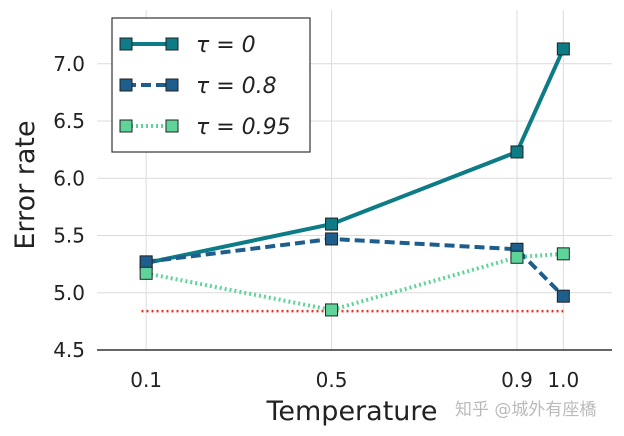  I want to click on y-tick-label: 4.5, so click(69, 350).